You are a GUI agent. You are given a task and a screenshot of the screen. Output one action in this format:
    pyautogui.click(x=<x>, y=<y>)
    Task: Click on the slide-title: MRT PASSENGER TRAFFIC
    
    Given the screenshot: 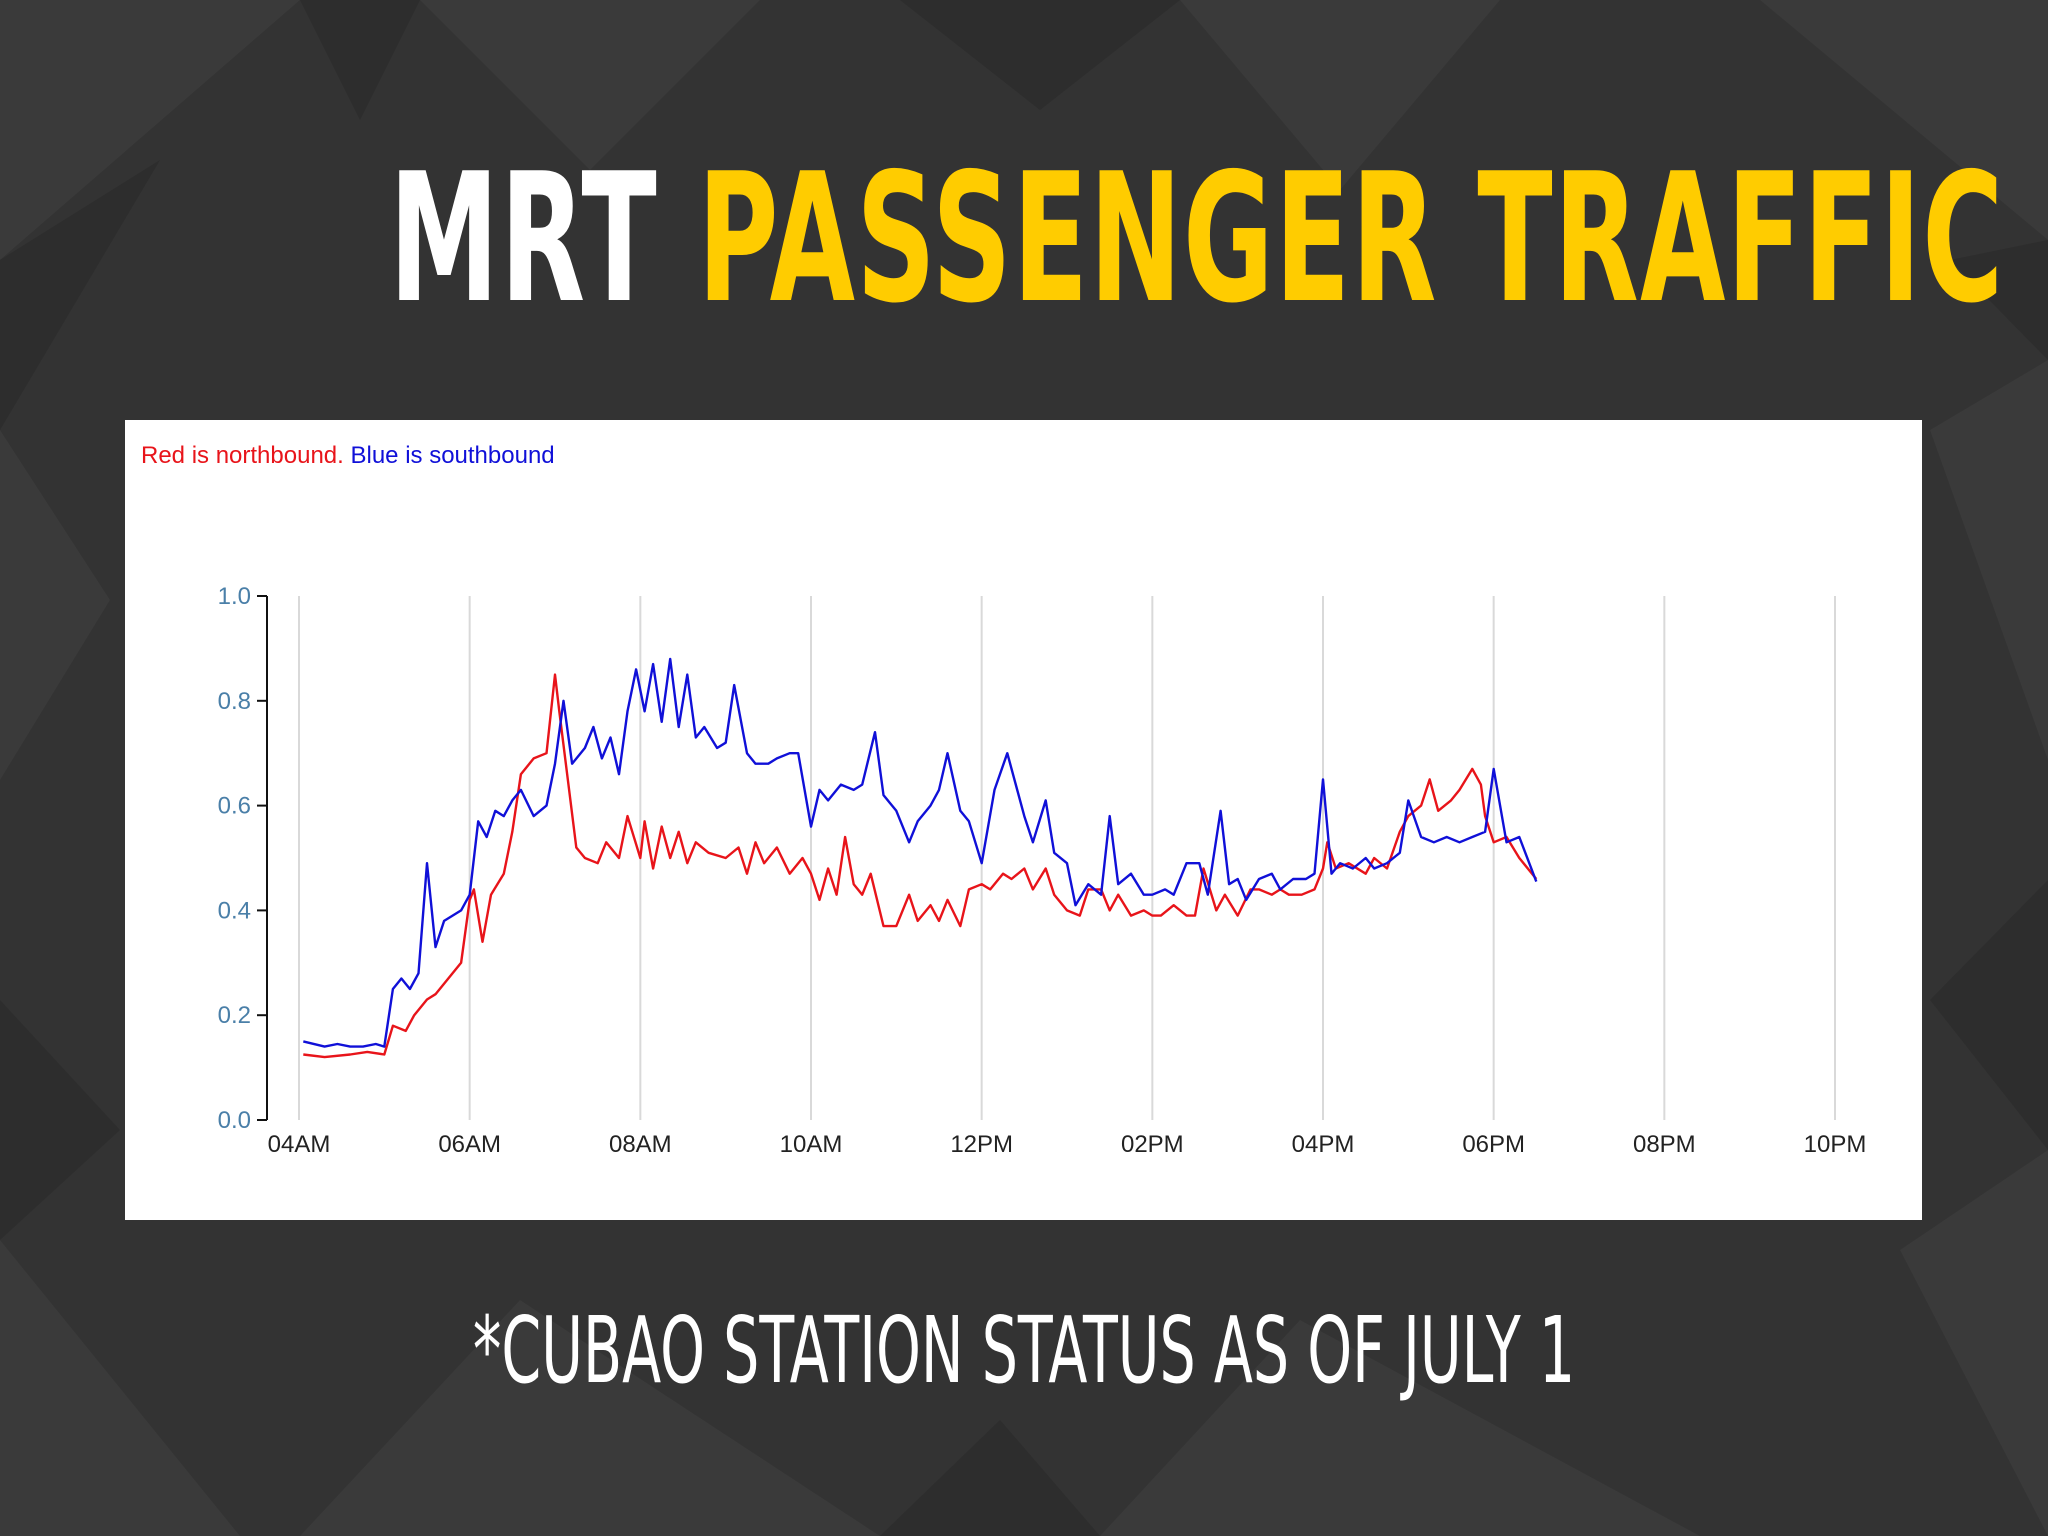 What is the action you would take?
    pyautogui.click(x=1196, y=239)
    